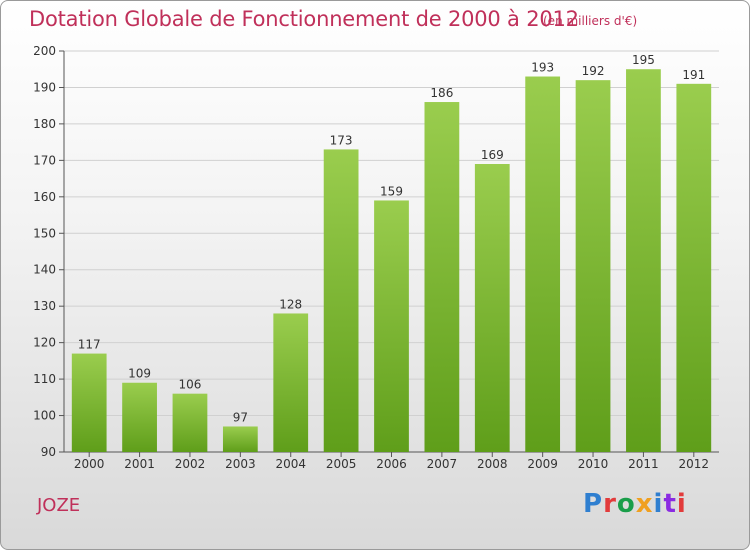 This screenshot has height=550, width=750. Describe the element at coordinates (139, 464) in the screenshot. I see `x-tick-label: 2001` at that location.